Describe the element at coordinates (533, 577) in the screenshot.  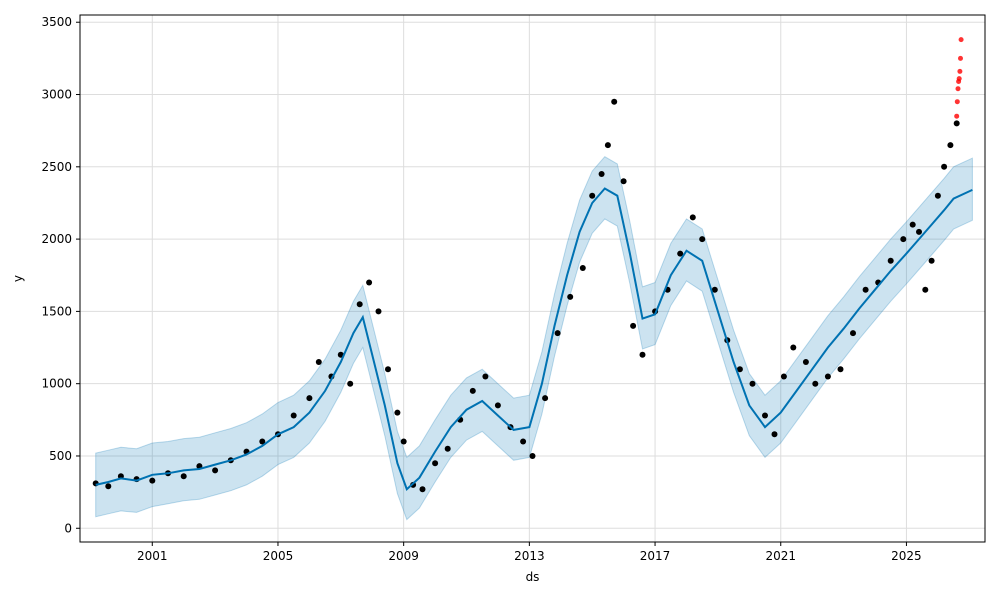
I see `x-axis-label: ds` at that location.